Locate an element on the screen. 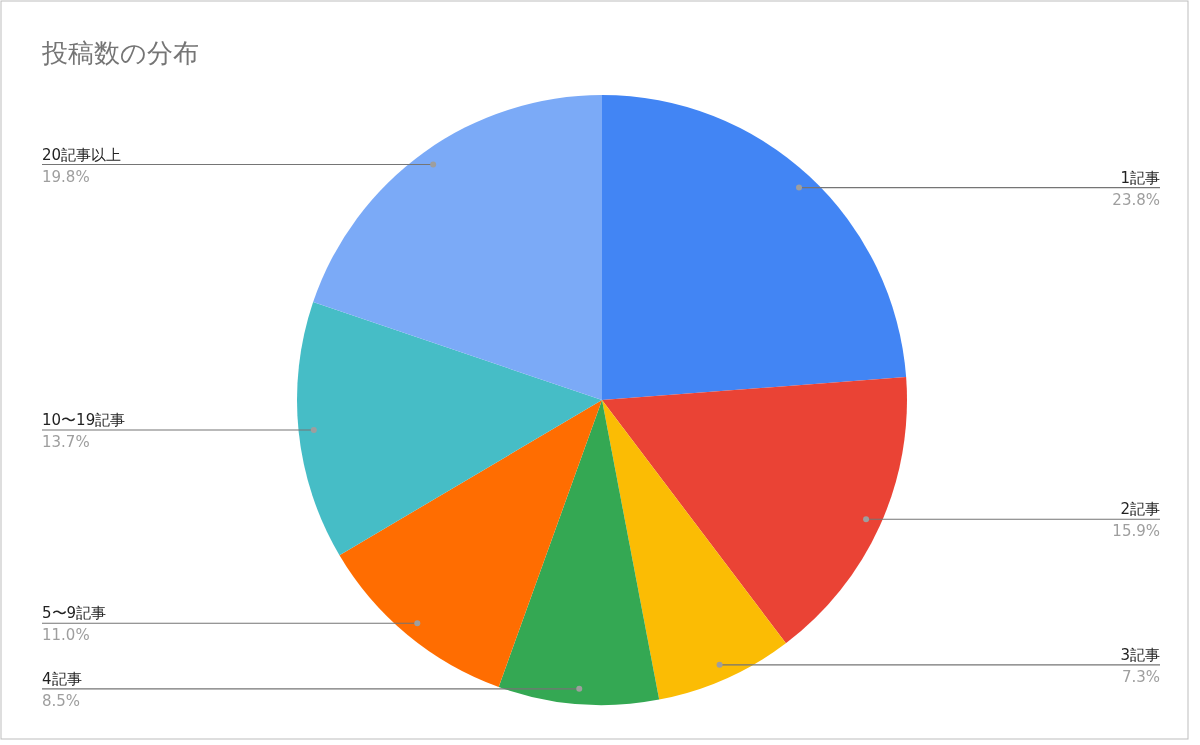 Image resolution: width=1200 pixels, height=745 pixels. slice-label: 3記事 is located at coordinates (1140, 654).